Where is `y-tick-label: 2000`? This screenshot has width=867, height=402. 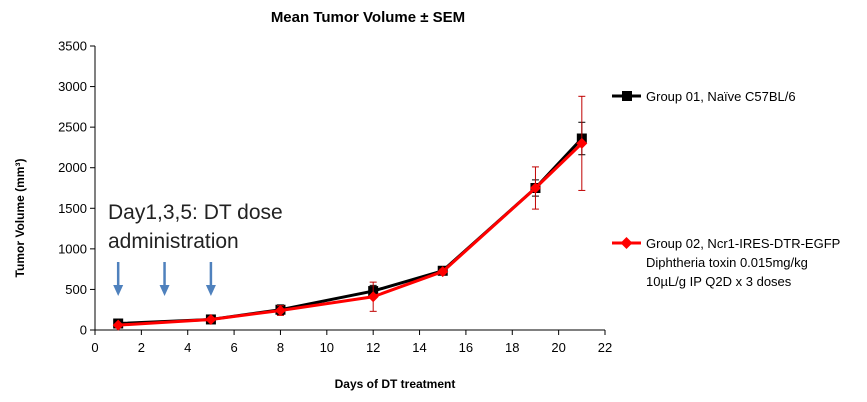 y-tick-label: 2000 is located at coordinates (72, 167).